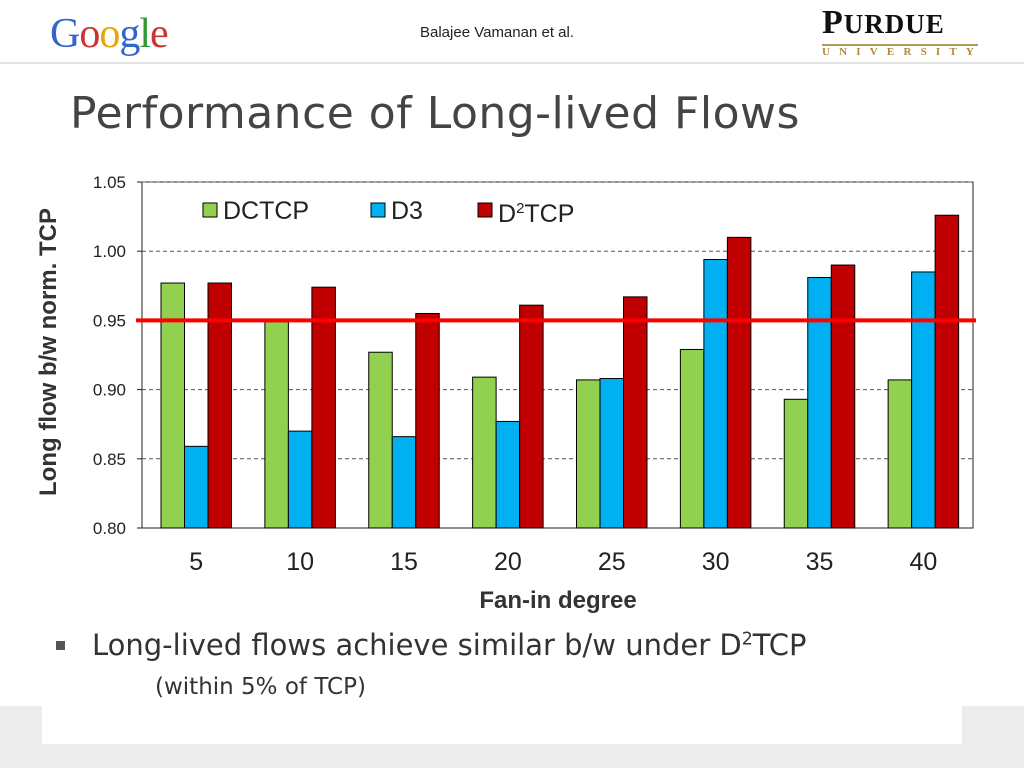 The height and width of the screenshot is (768, 1024). What do you see at coordinates (300, 562) in the screenshot?
I see `x-tick-label: 10` at bounding box center [300, 562].